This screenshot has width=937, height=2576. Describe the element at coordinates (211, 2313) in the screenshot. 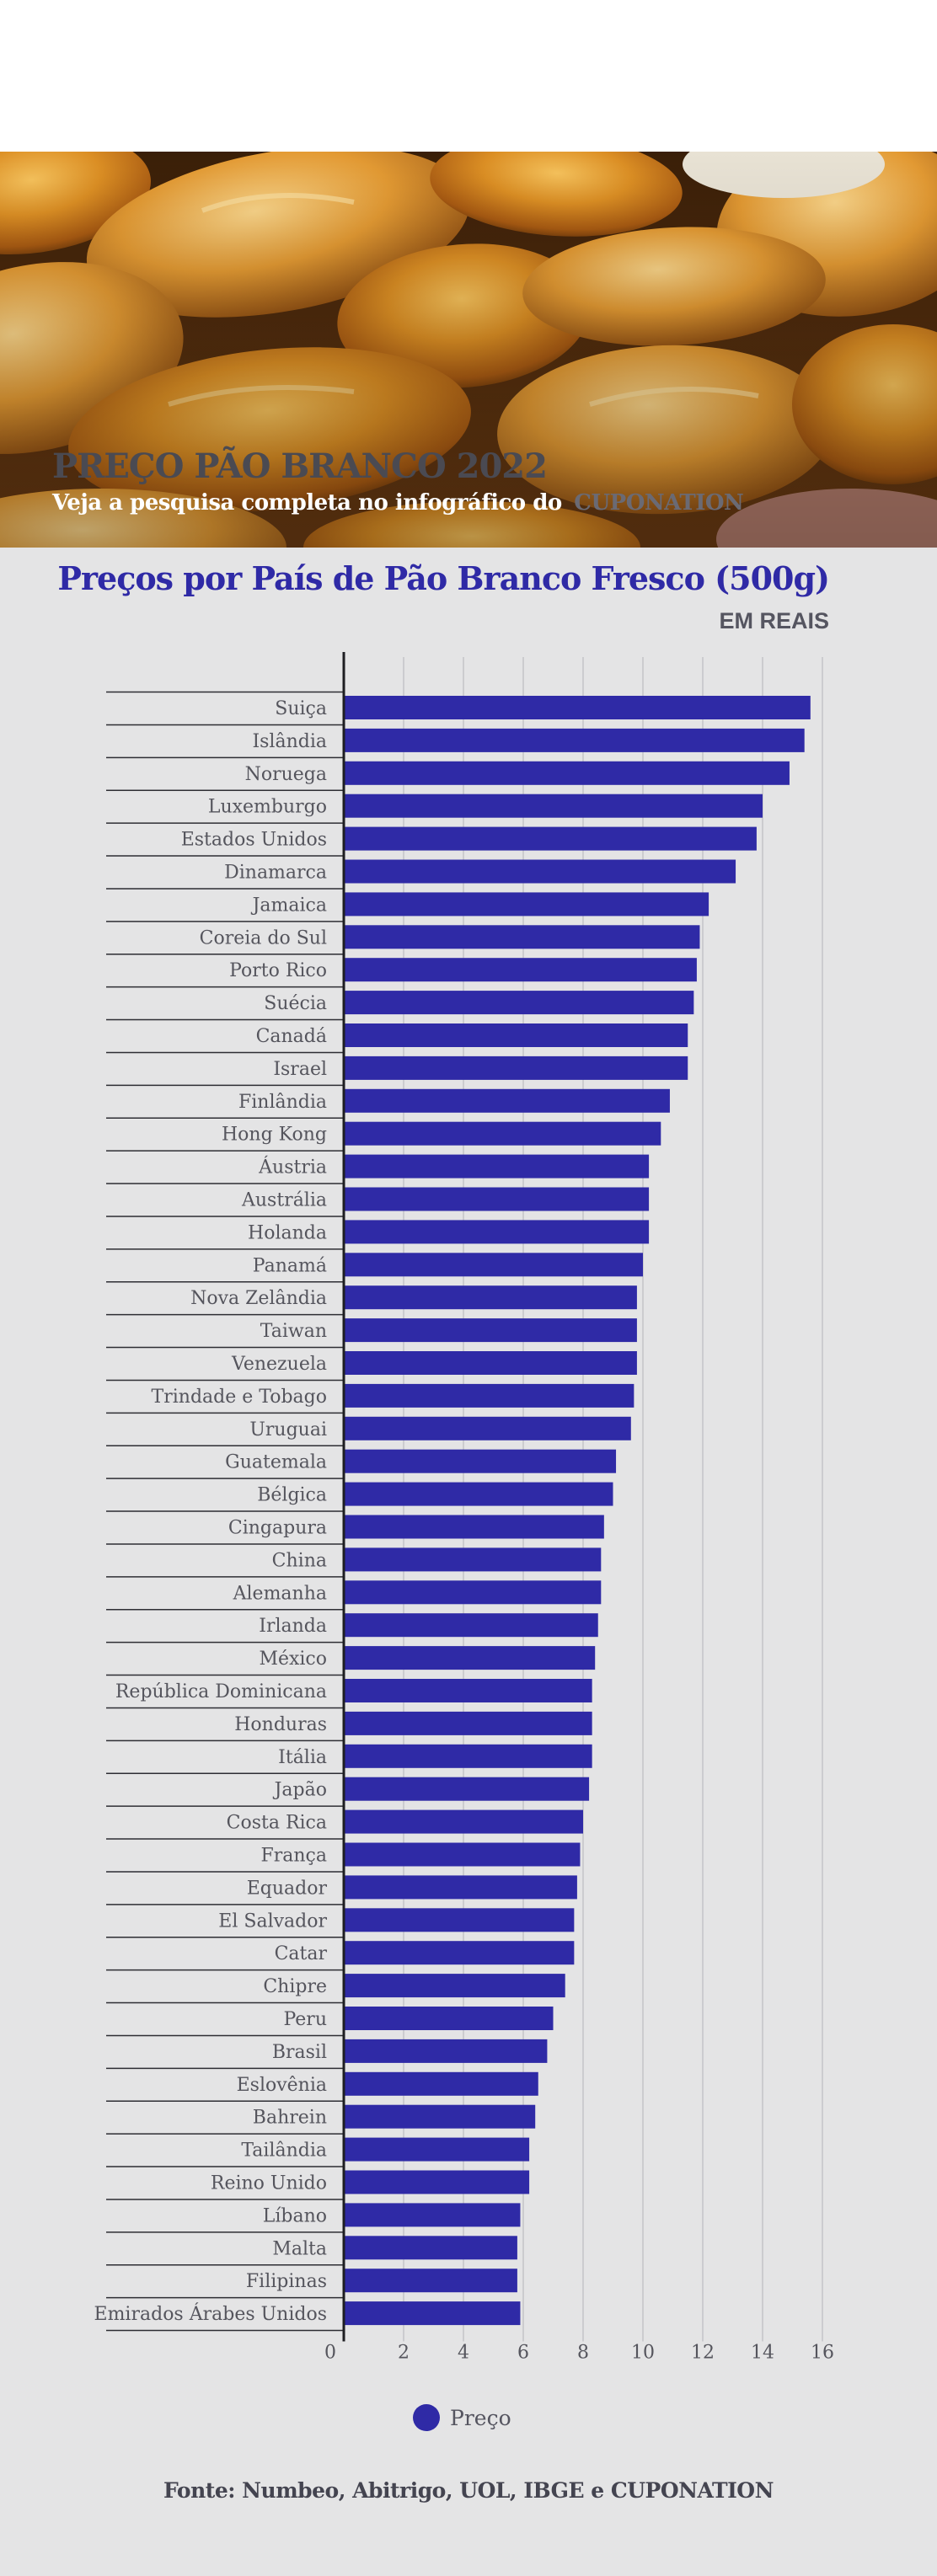

I see `category-label: Emirados Árabes Unidos` at that location.